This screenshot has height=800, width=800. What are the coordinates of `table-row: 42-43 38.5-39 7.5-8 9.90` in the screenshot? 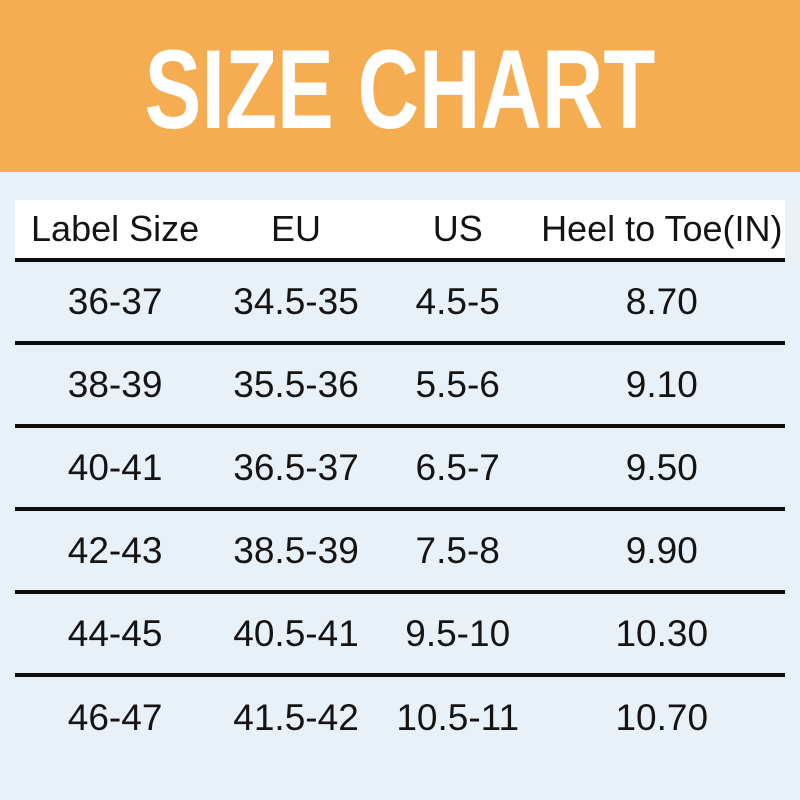 It's located at (400, 550).